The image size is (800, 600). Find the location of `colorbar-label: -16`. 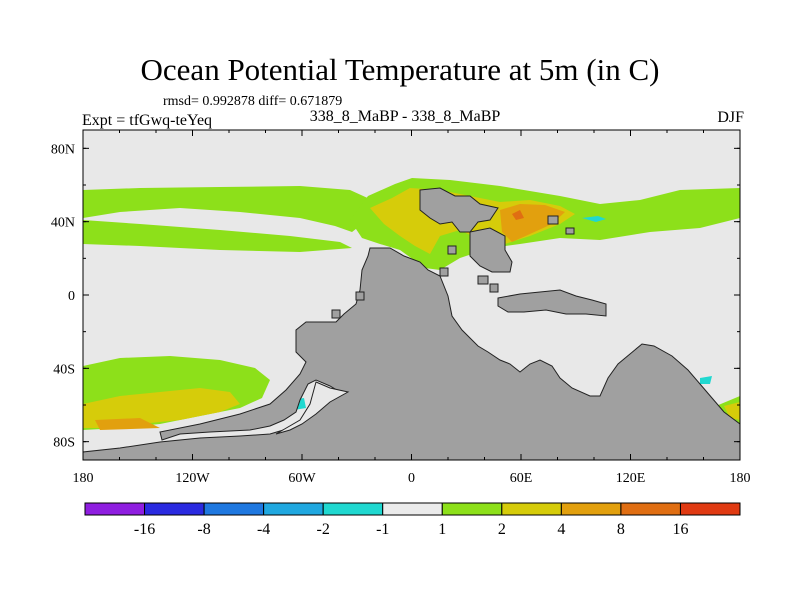

colorbar-label: -16 is located at coordinates (144, 529).